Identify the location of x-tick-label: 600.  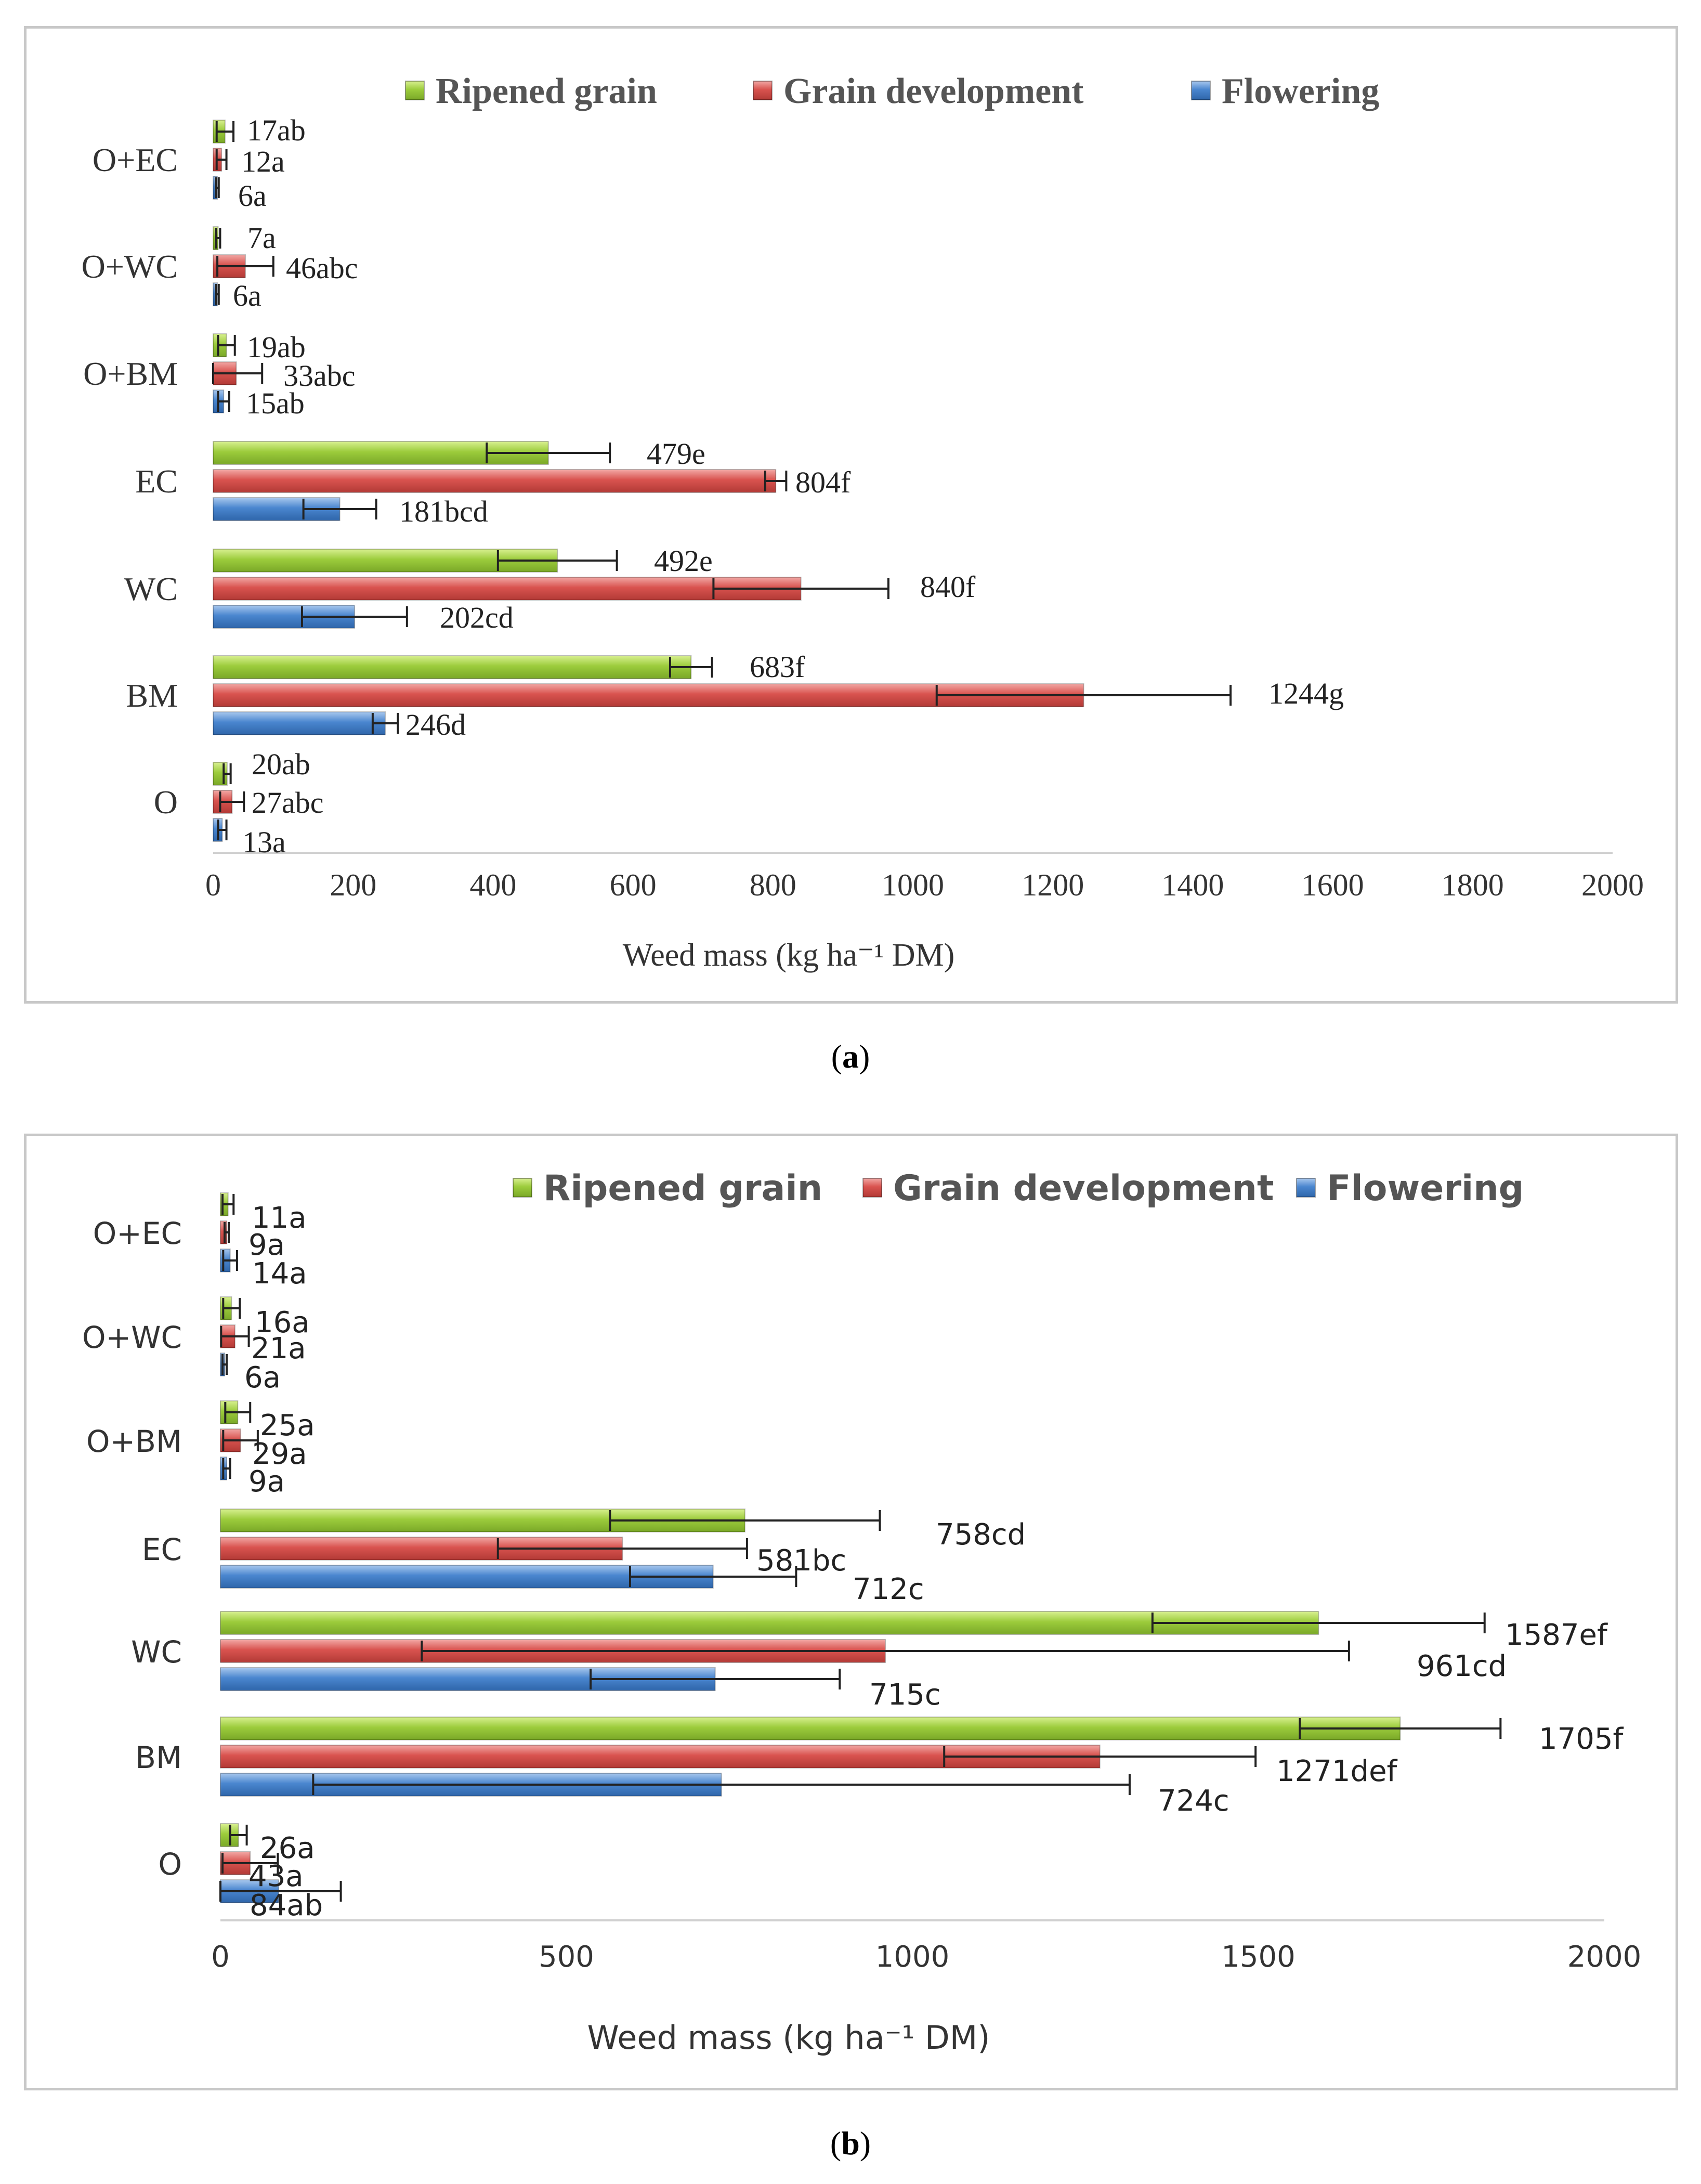
(633, 885).